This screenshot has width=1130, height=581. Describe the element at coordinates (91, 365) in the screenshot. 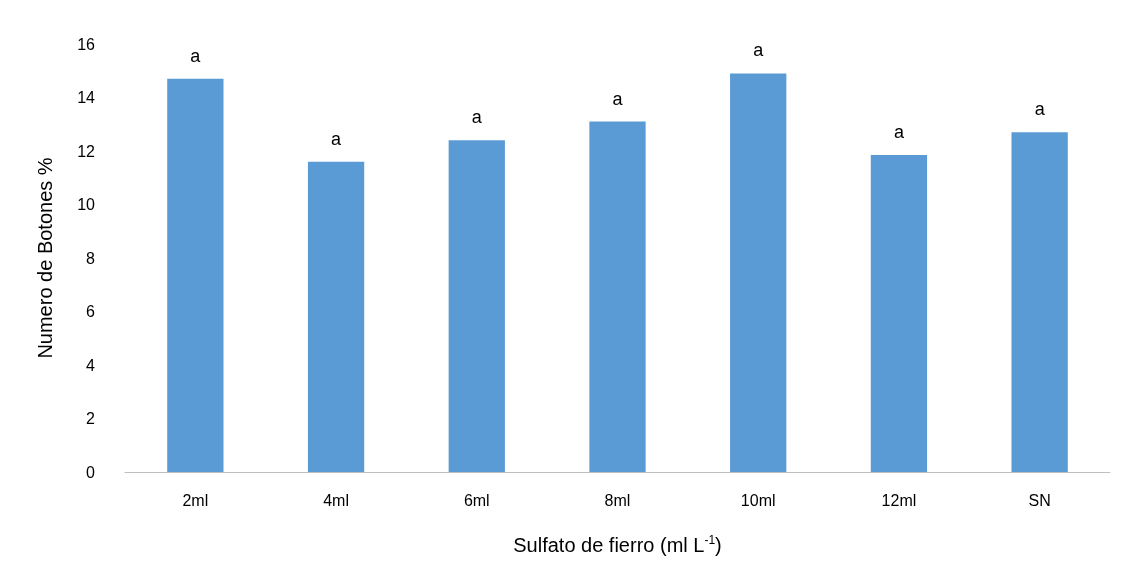

I see `y-tick-label: 4` at that location.